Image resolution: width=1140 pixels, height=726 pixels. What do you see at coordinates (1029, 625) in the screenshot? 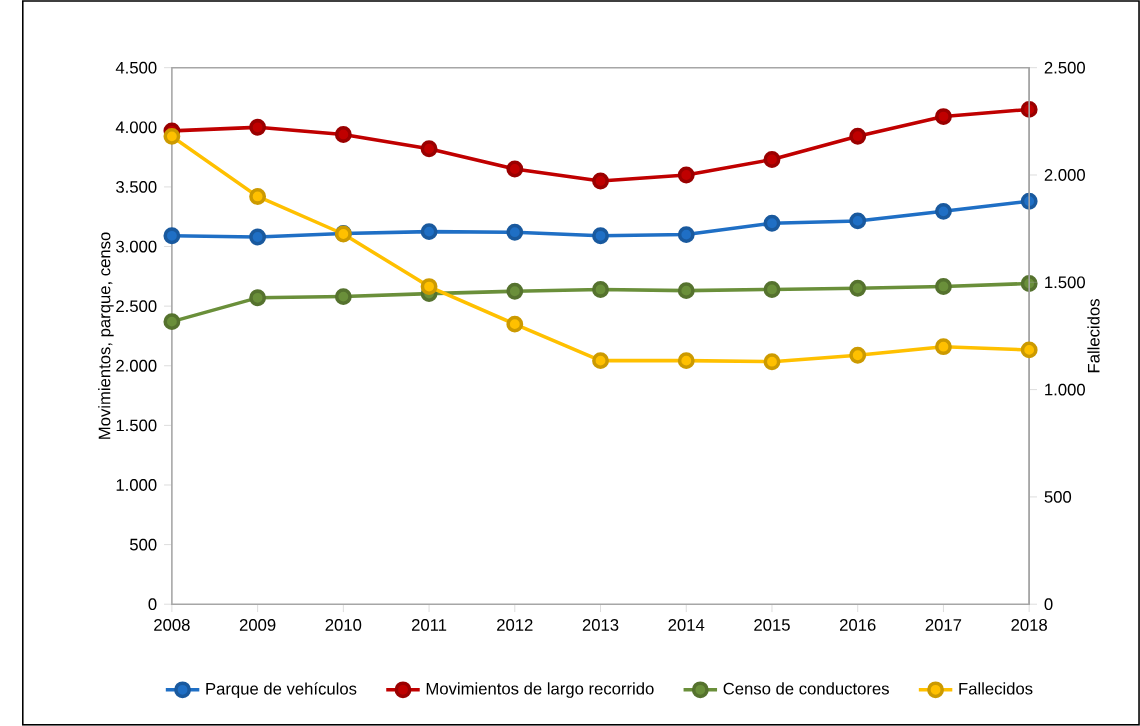
I see `x-tick-label: 2018` at bounding box center [1029, 625].